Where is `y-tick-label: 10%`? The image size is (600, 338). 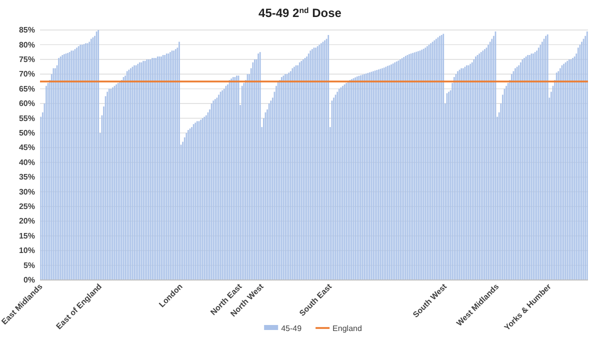 y-tick-label: 10% is located at coordinates (26, 251).